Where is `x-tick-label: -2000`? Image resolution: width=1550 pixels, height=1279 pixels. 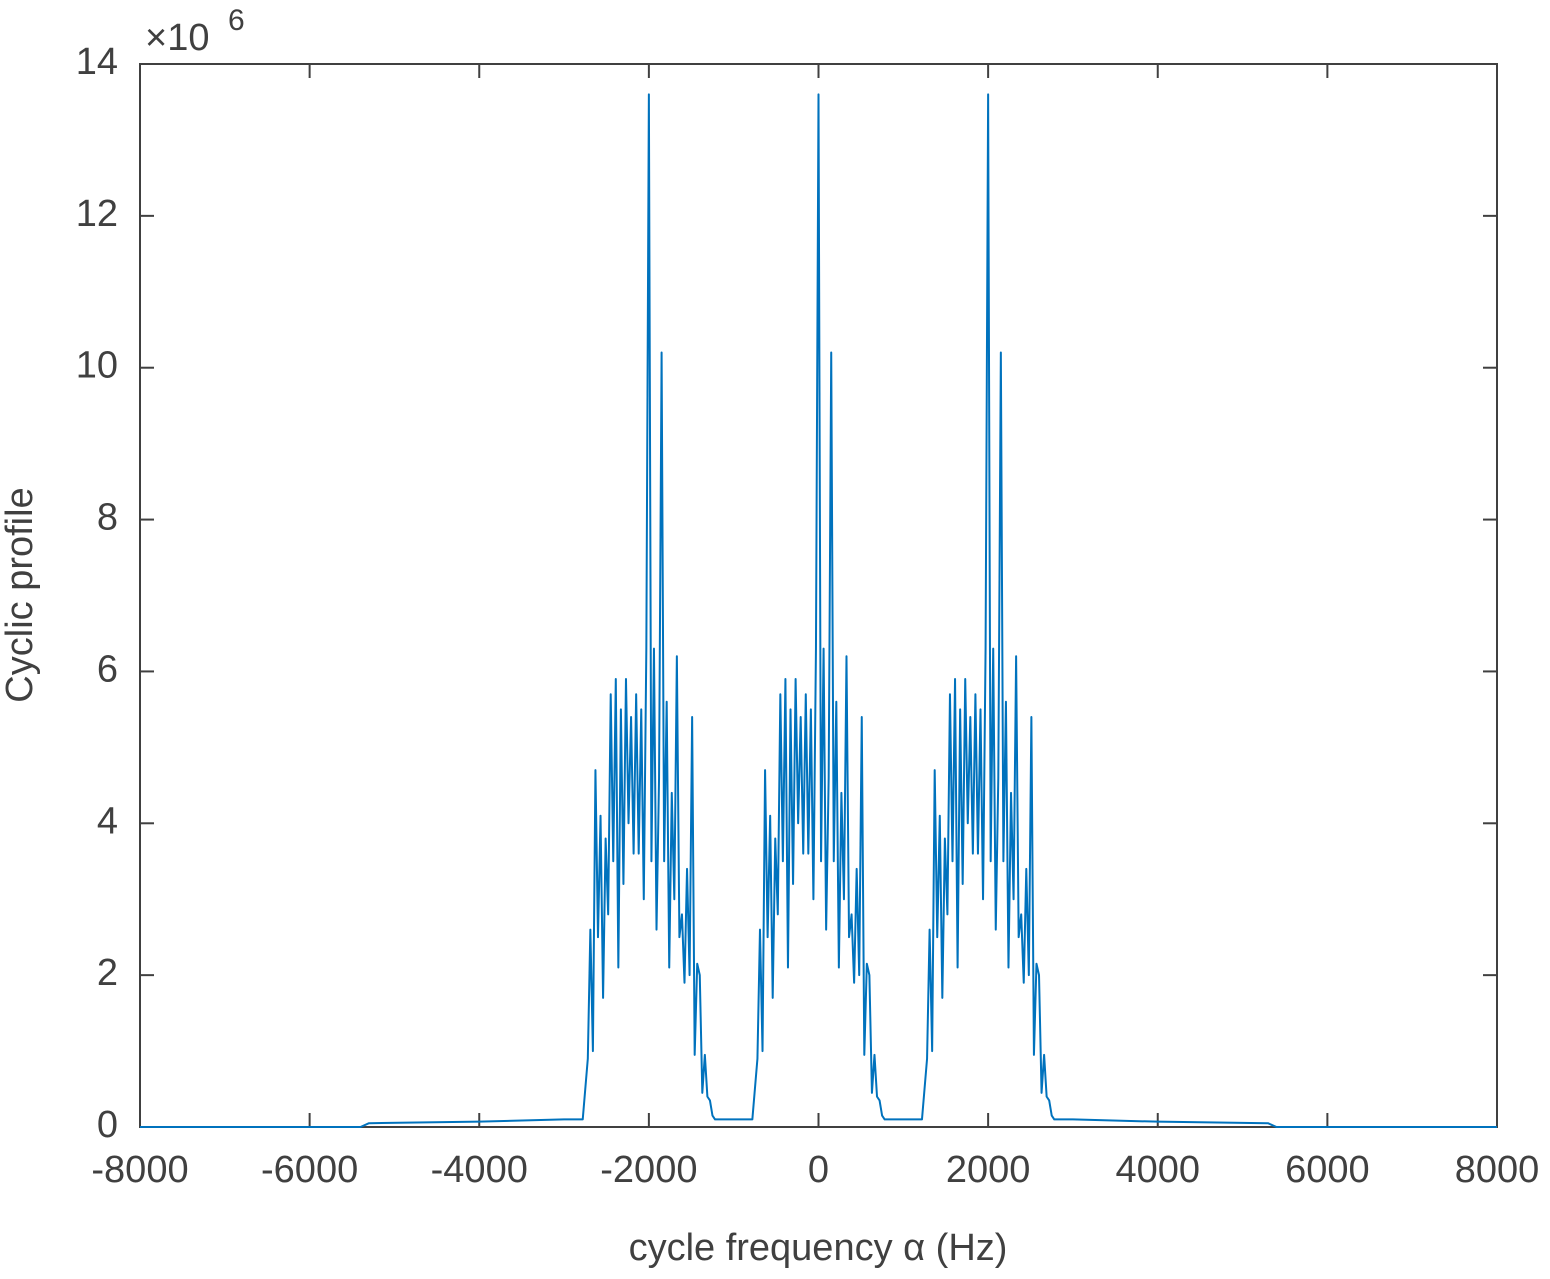
x-tick-label: -2000 is located at coordinates (648, 1170).